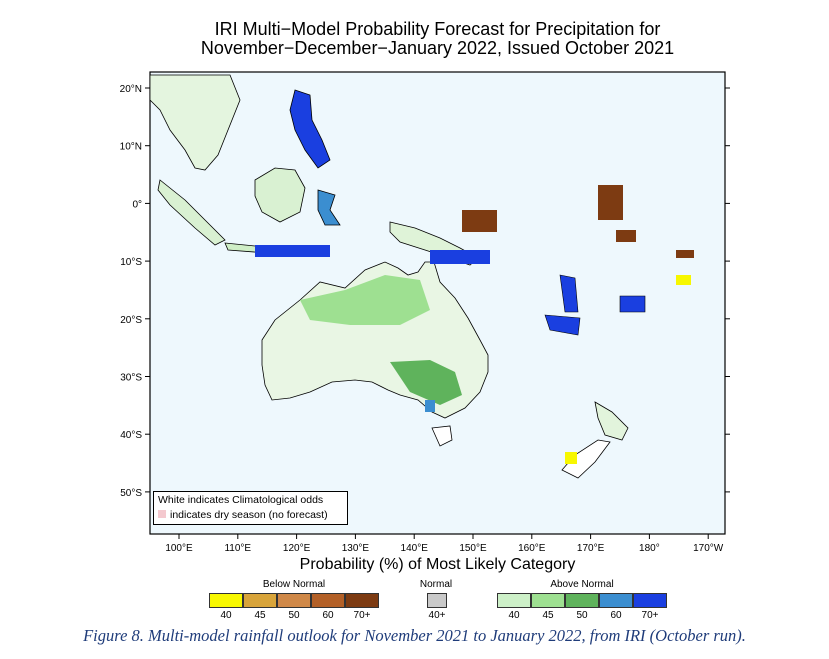  I want to click on lat-label: 40°S, so click(131, 435).